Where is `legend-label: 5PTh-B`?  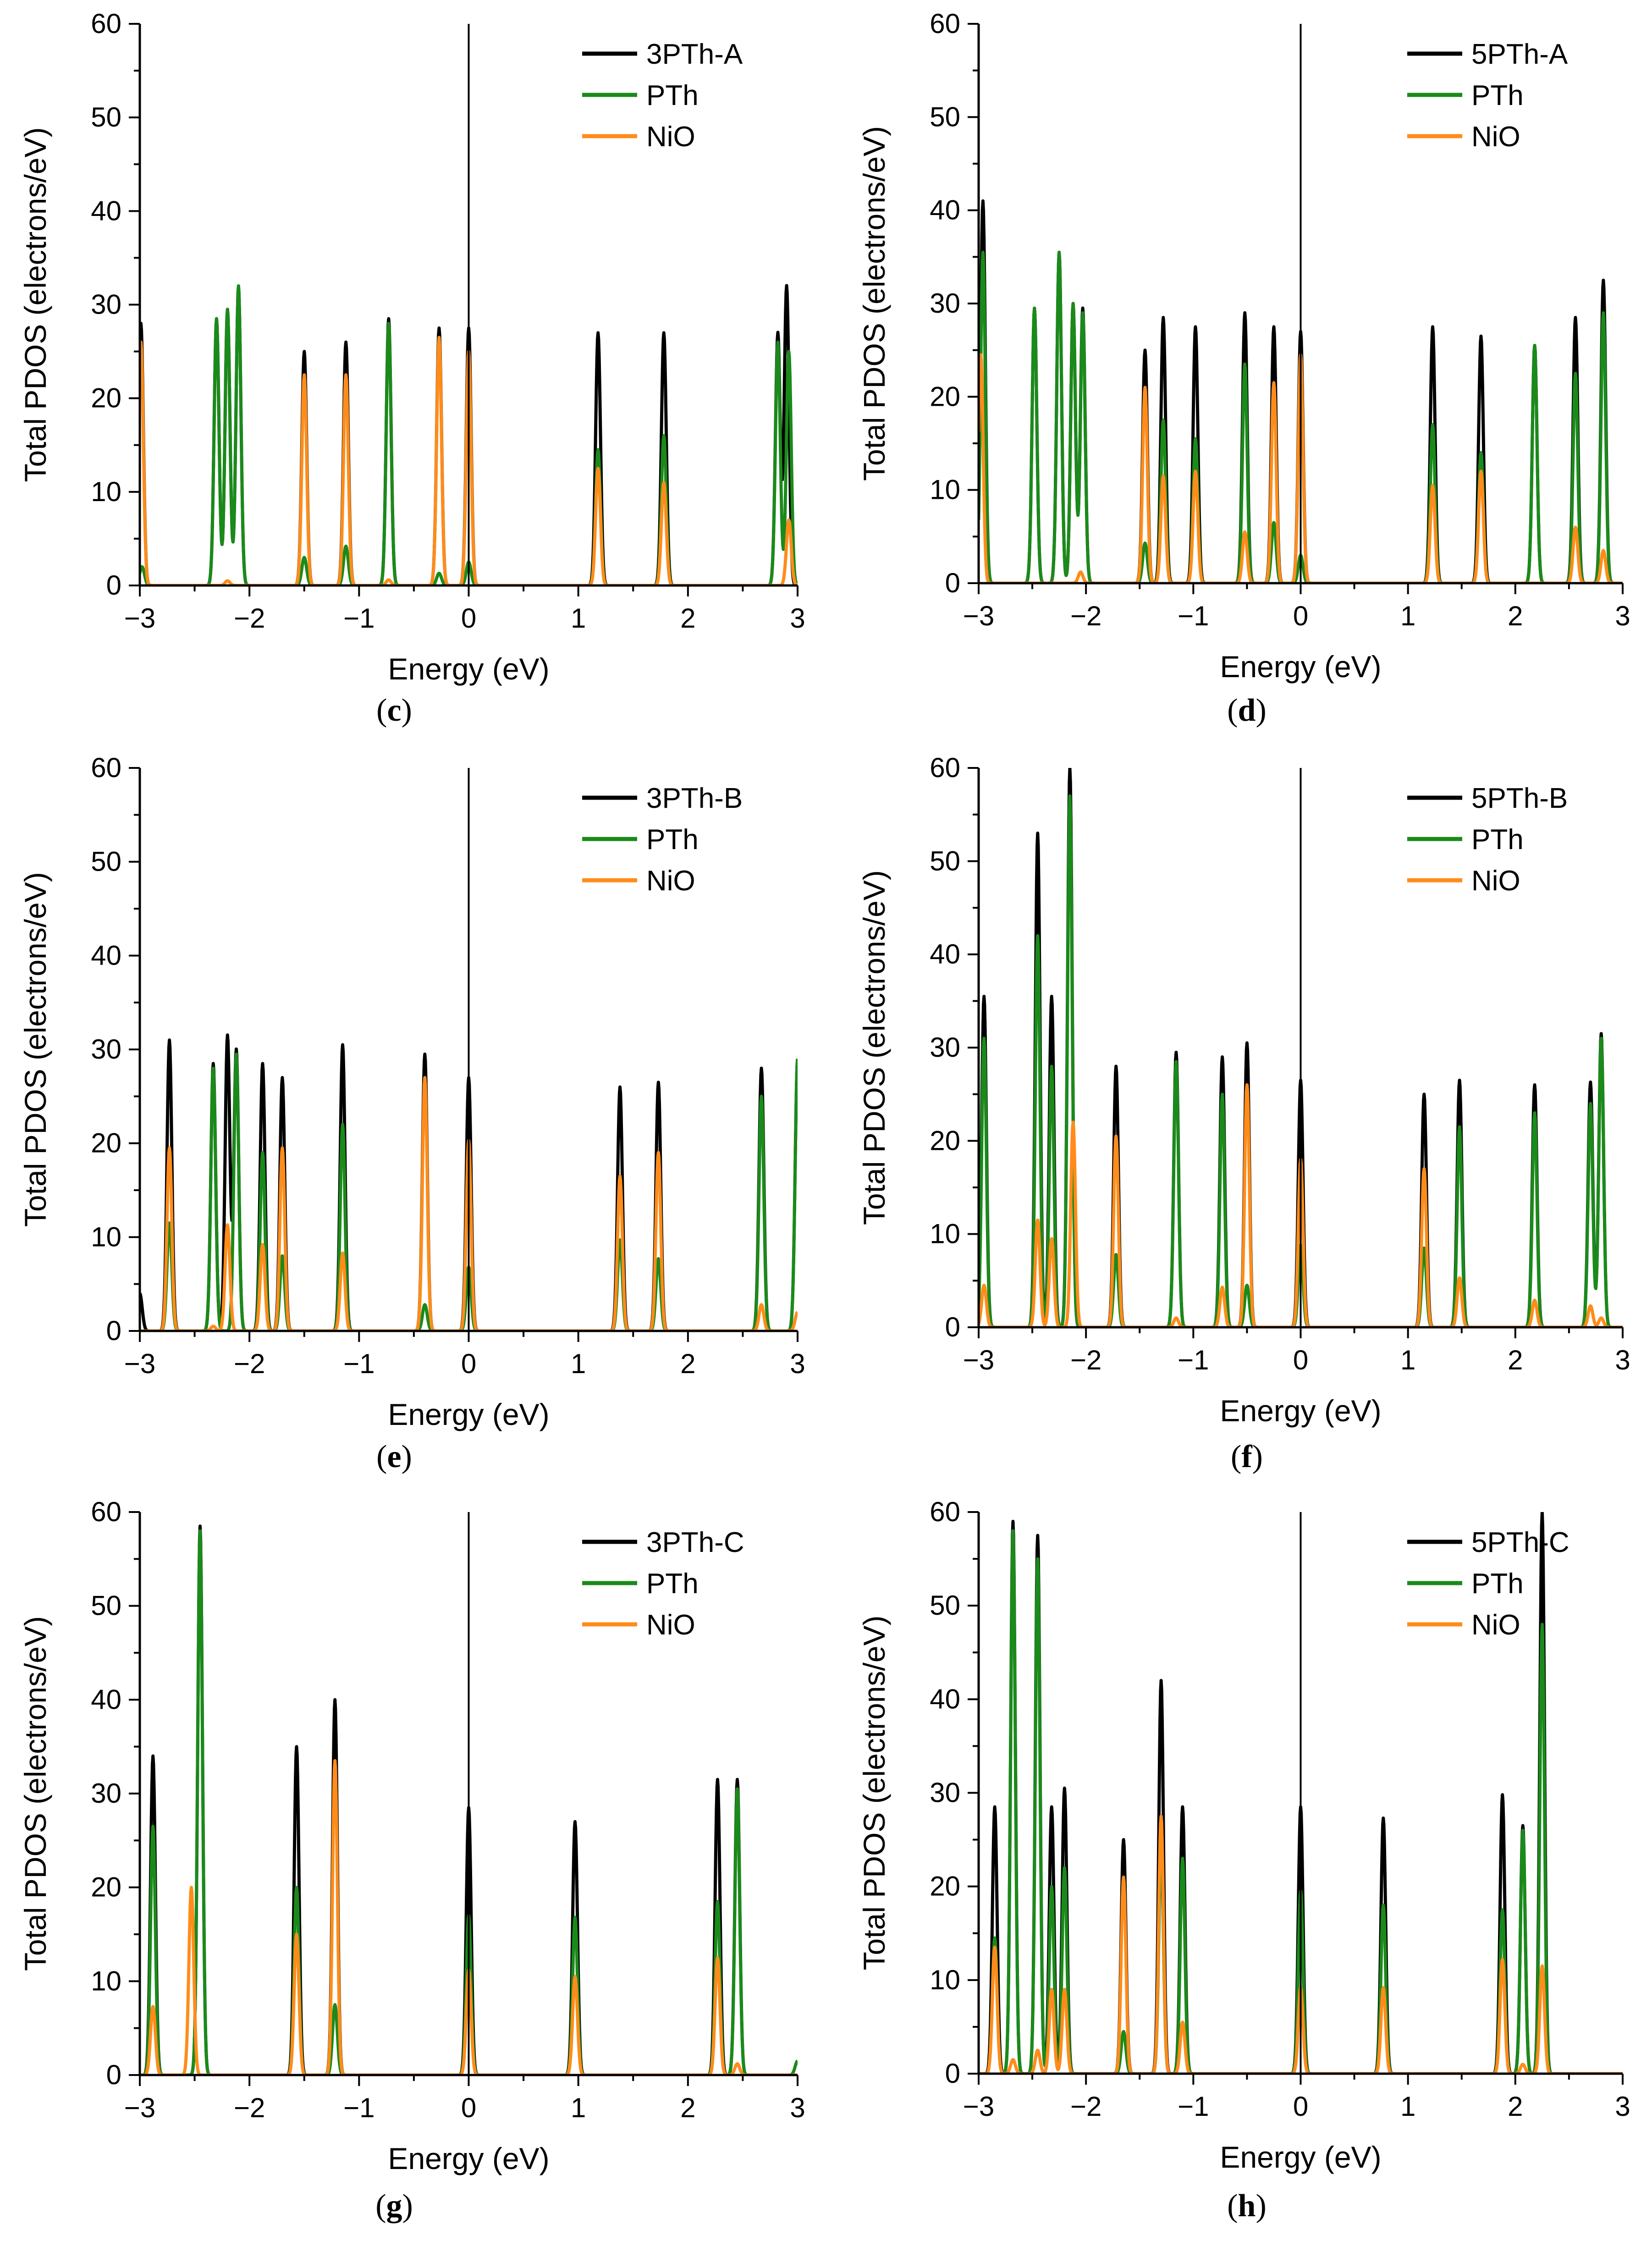
legend-label: 5PTh-B is located at coordinates (1519, 798).